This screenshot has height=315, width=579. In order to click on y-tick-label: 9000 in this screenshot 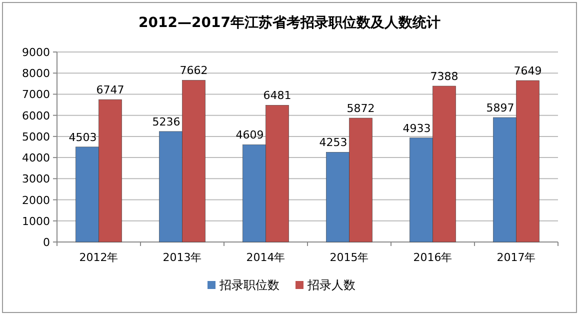, I will do `click(36, 52)`.